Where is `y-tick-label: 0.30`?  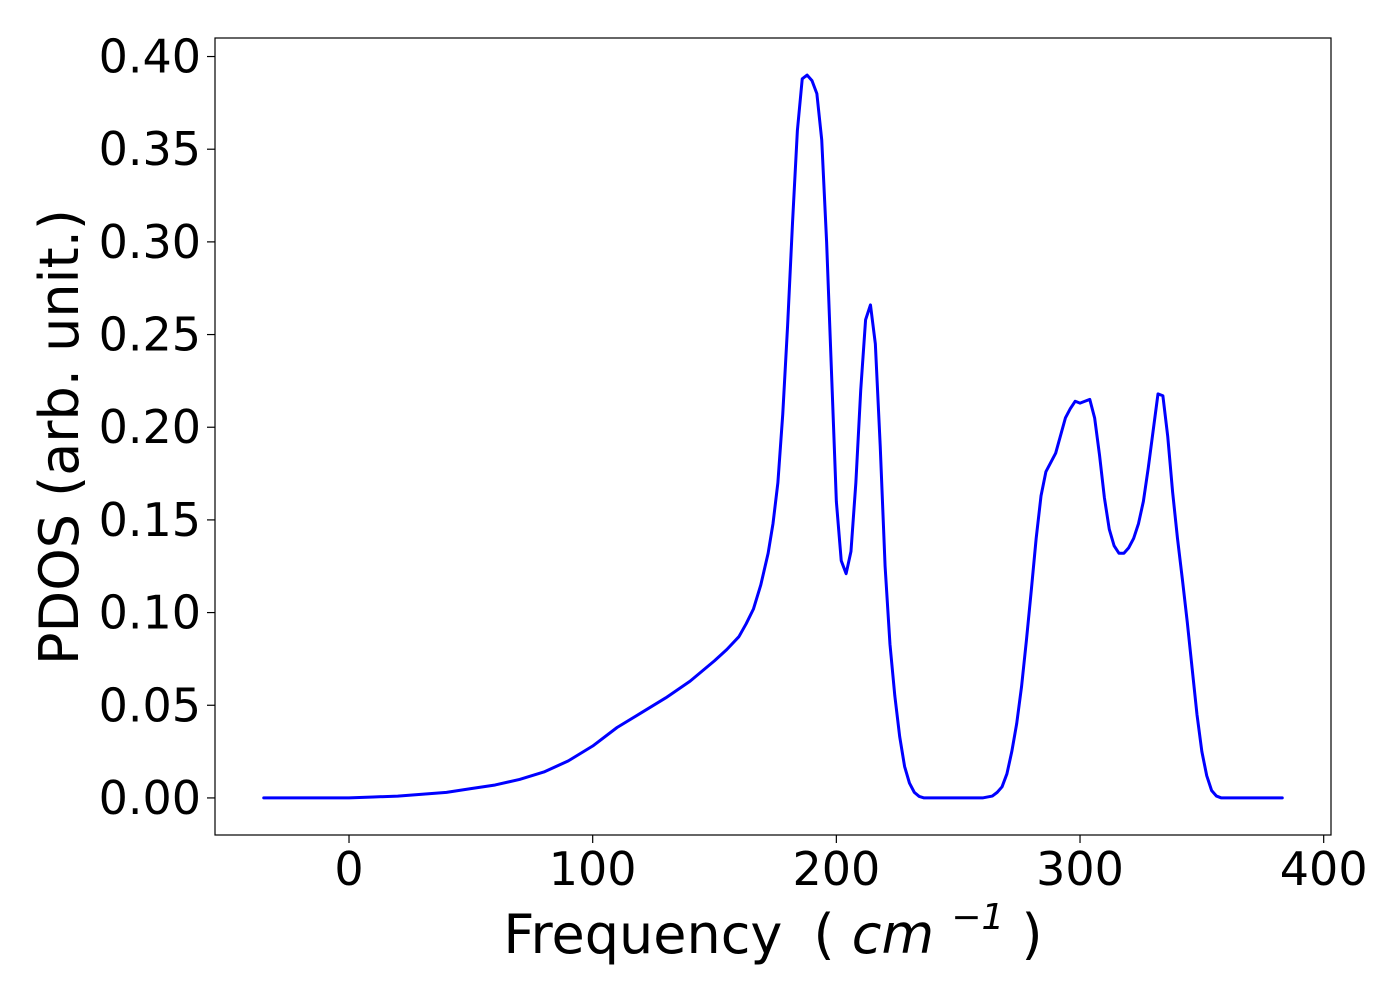
y-tick-label: 0.30 is located at coordinates (150, 242).